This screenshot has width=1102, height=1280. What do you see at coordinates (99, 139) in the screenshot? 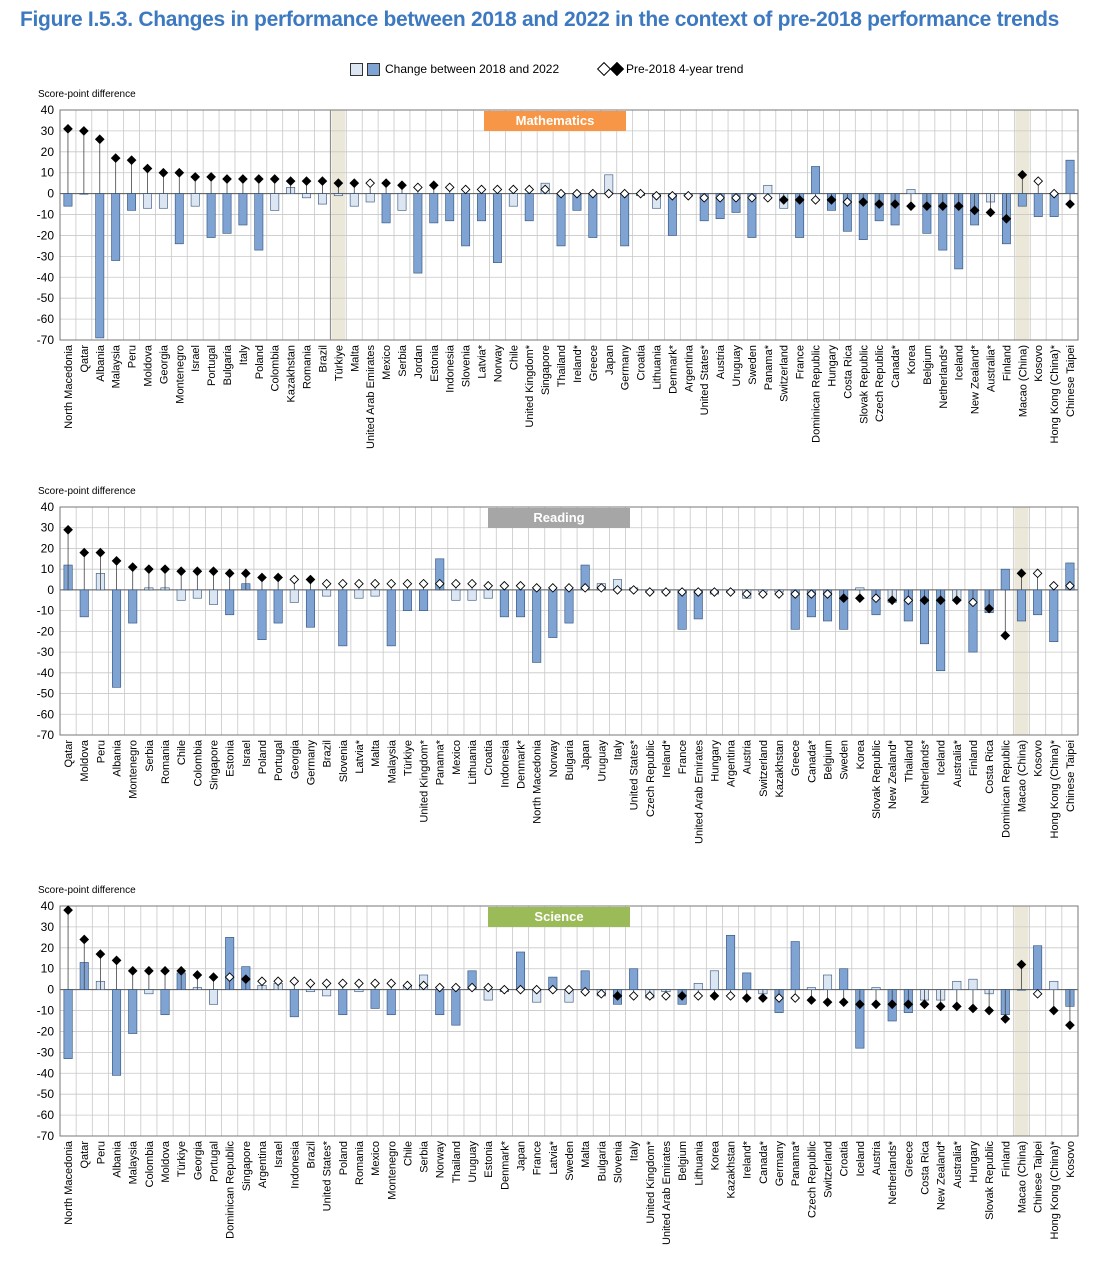
I see `trend-marker-albania` at bounding box center [99, 139].